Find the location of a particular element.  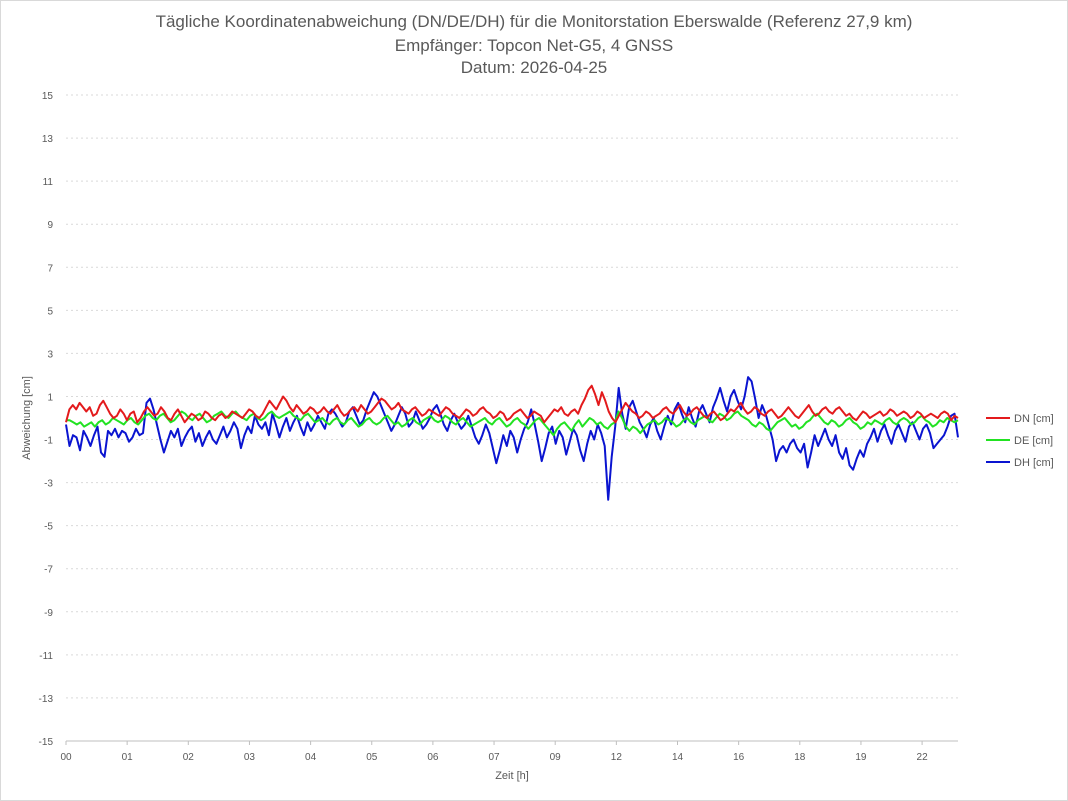

y-tick-label: -1 is located at coordinates (48, 441).